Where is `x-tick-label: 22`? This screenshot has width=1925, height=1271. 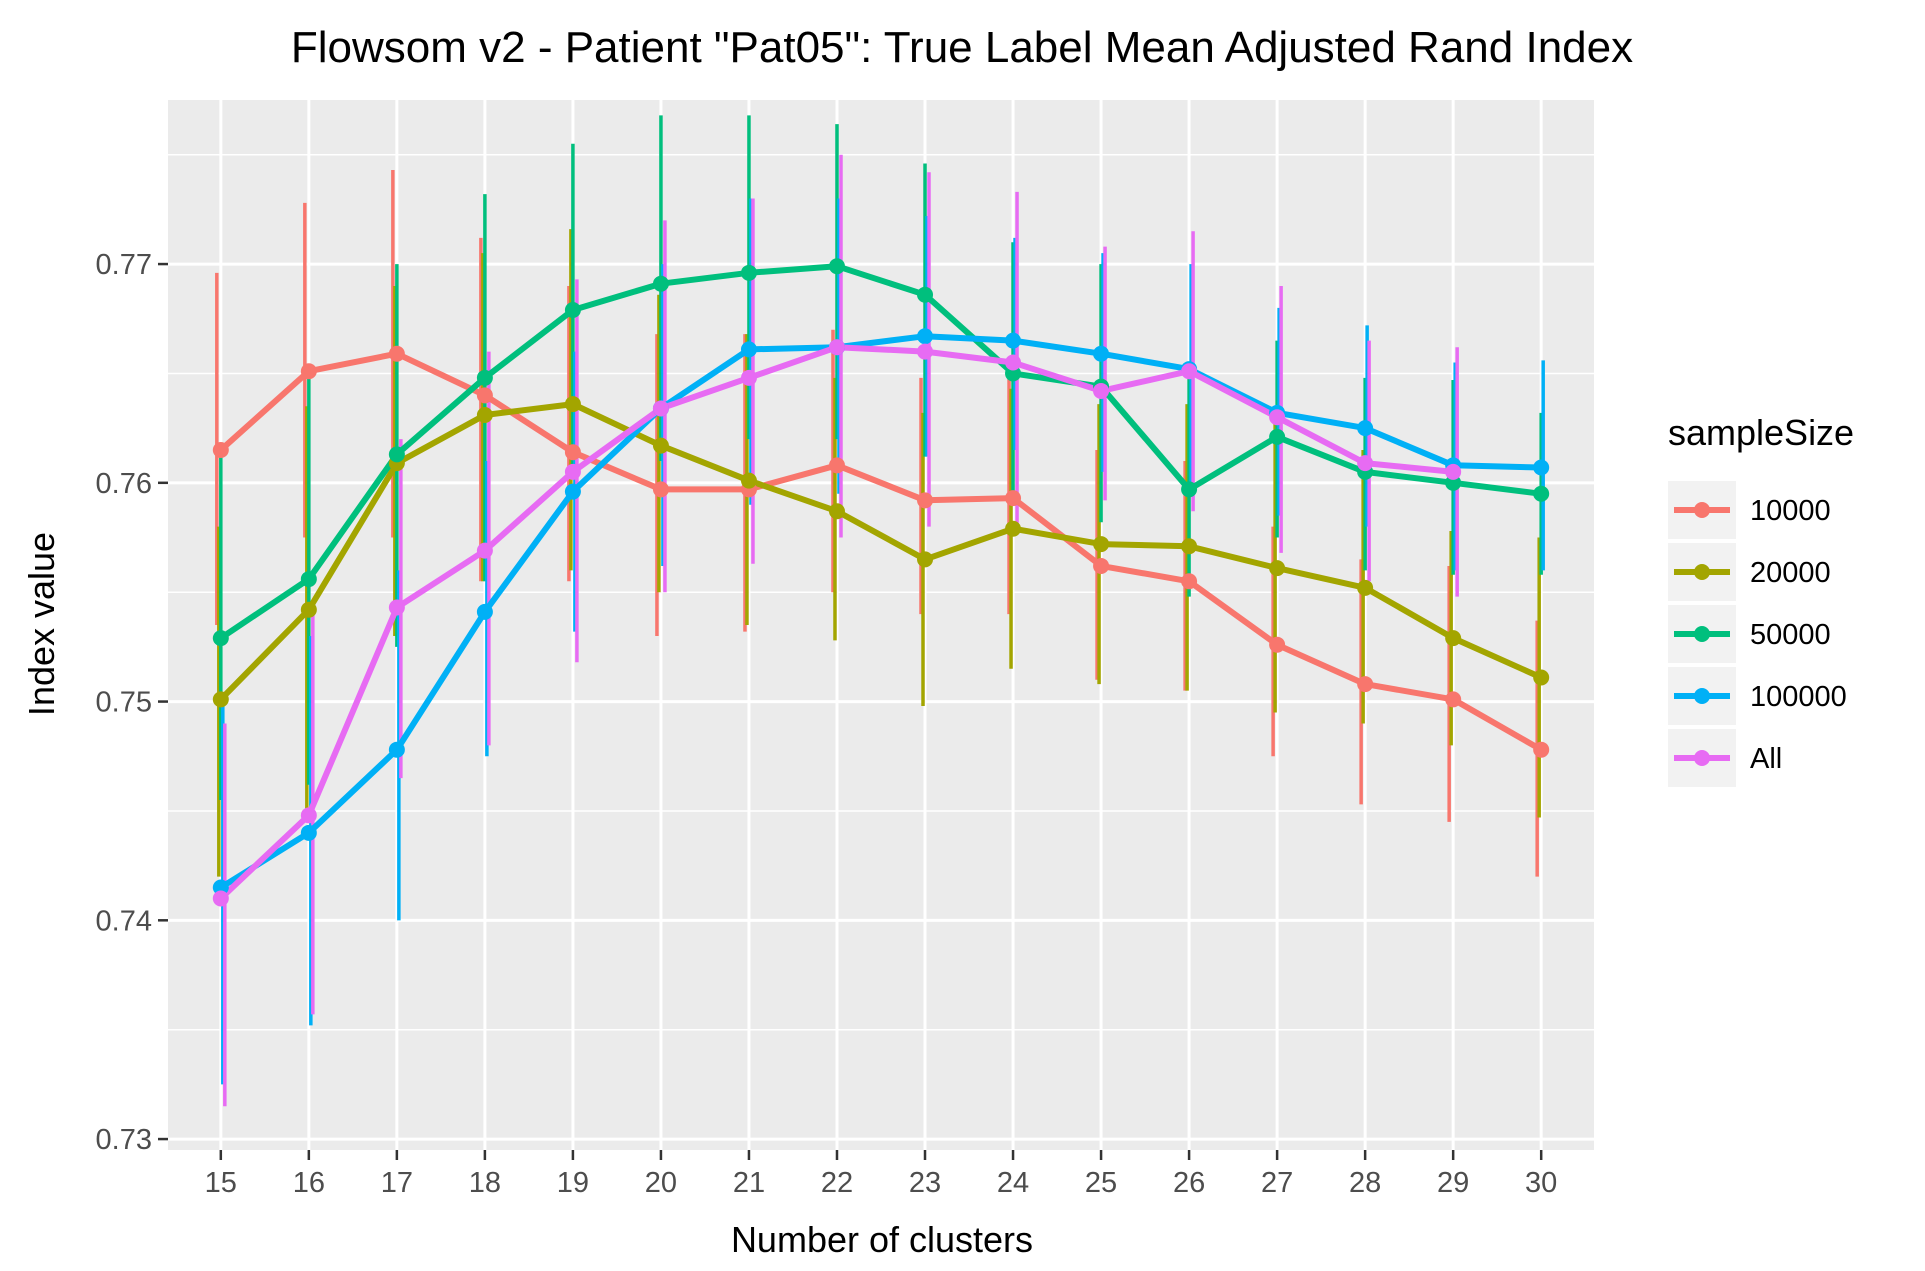 x-tick-label: 22 is located at coordinates (837, 1183).